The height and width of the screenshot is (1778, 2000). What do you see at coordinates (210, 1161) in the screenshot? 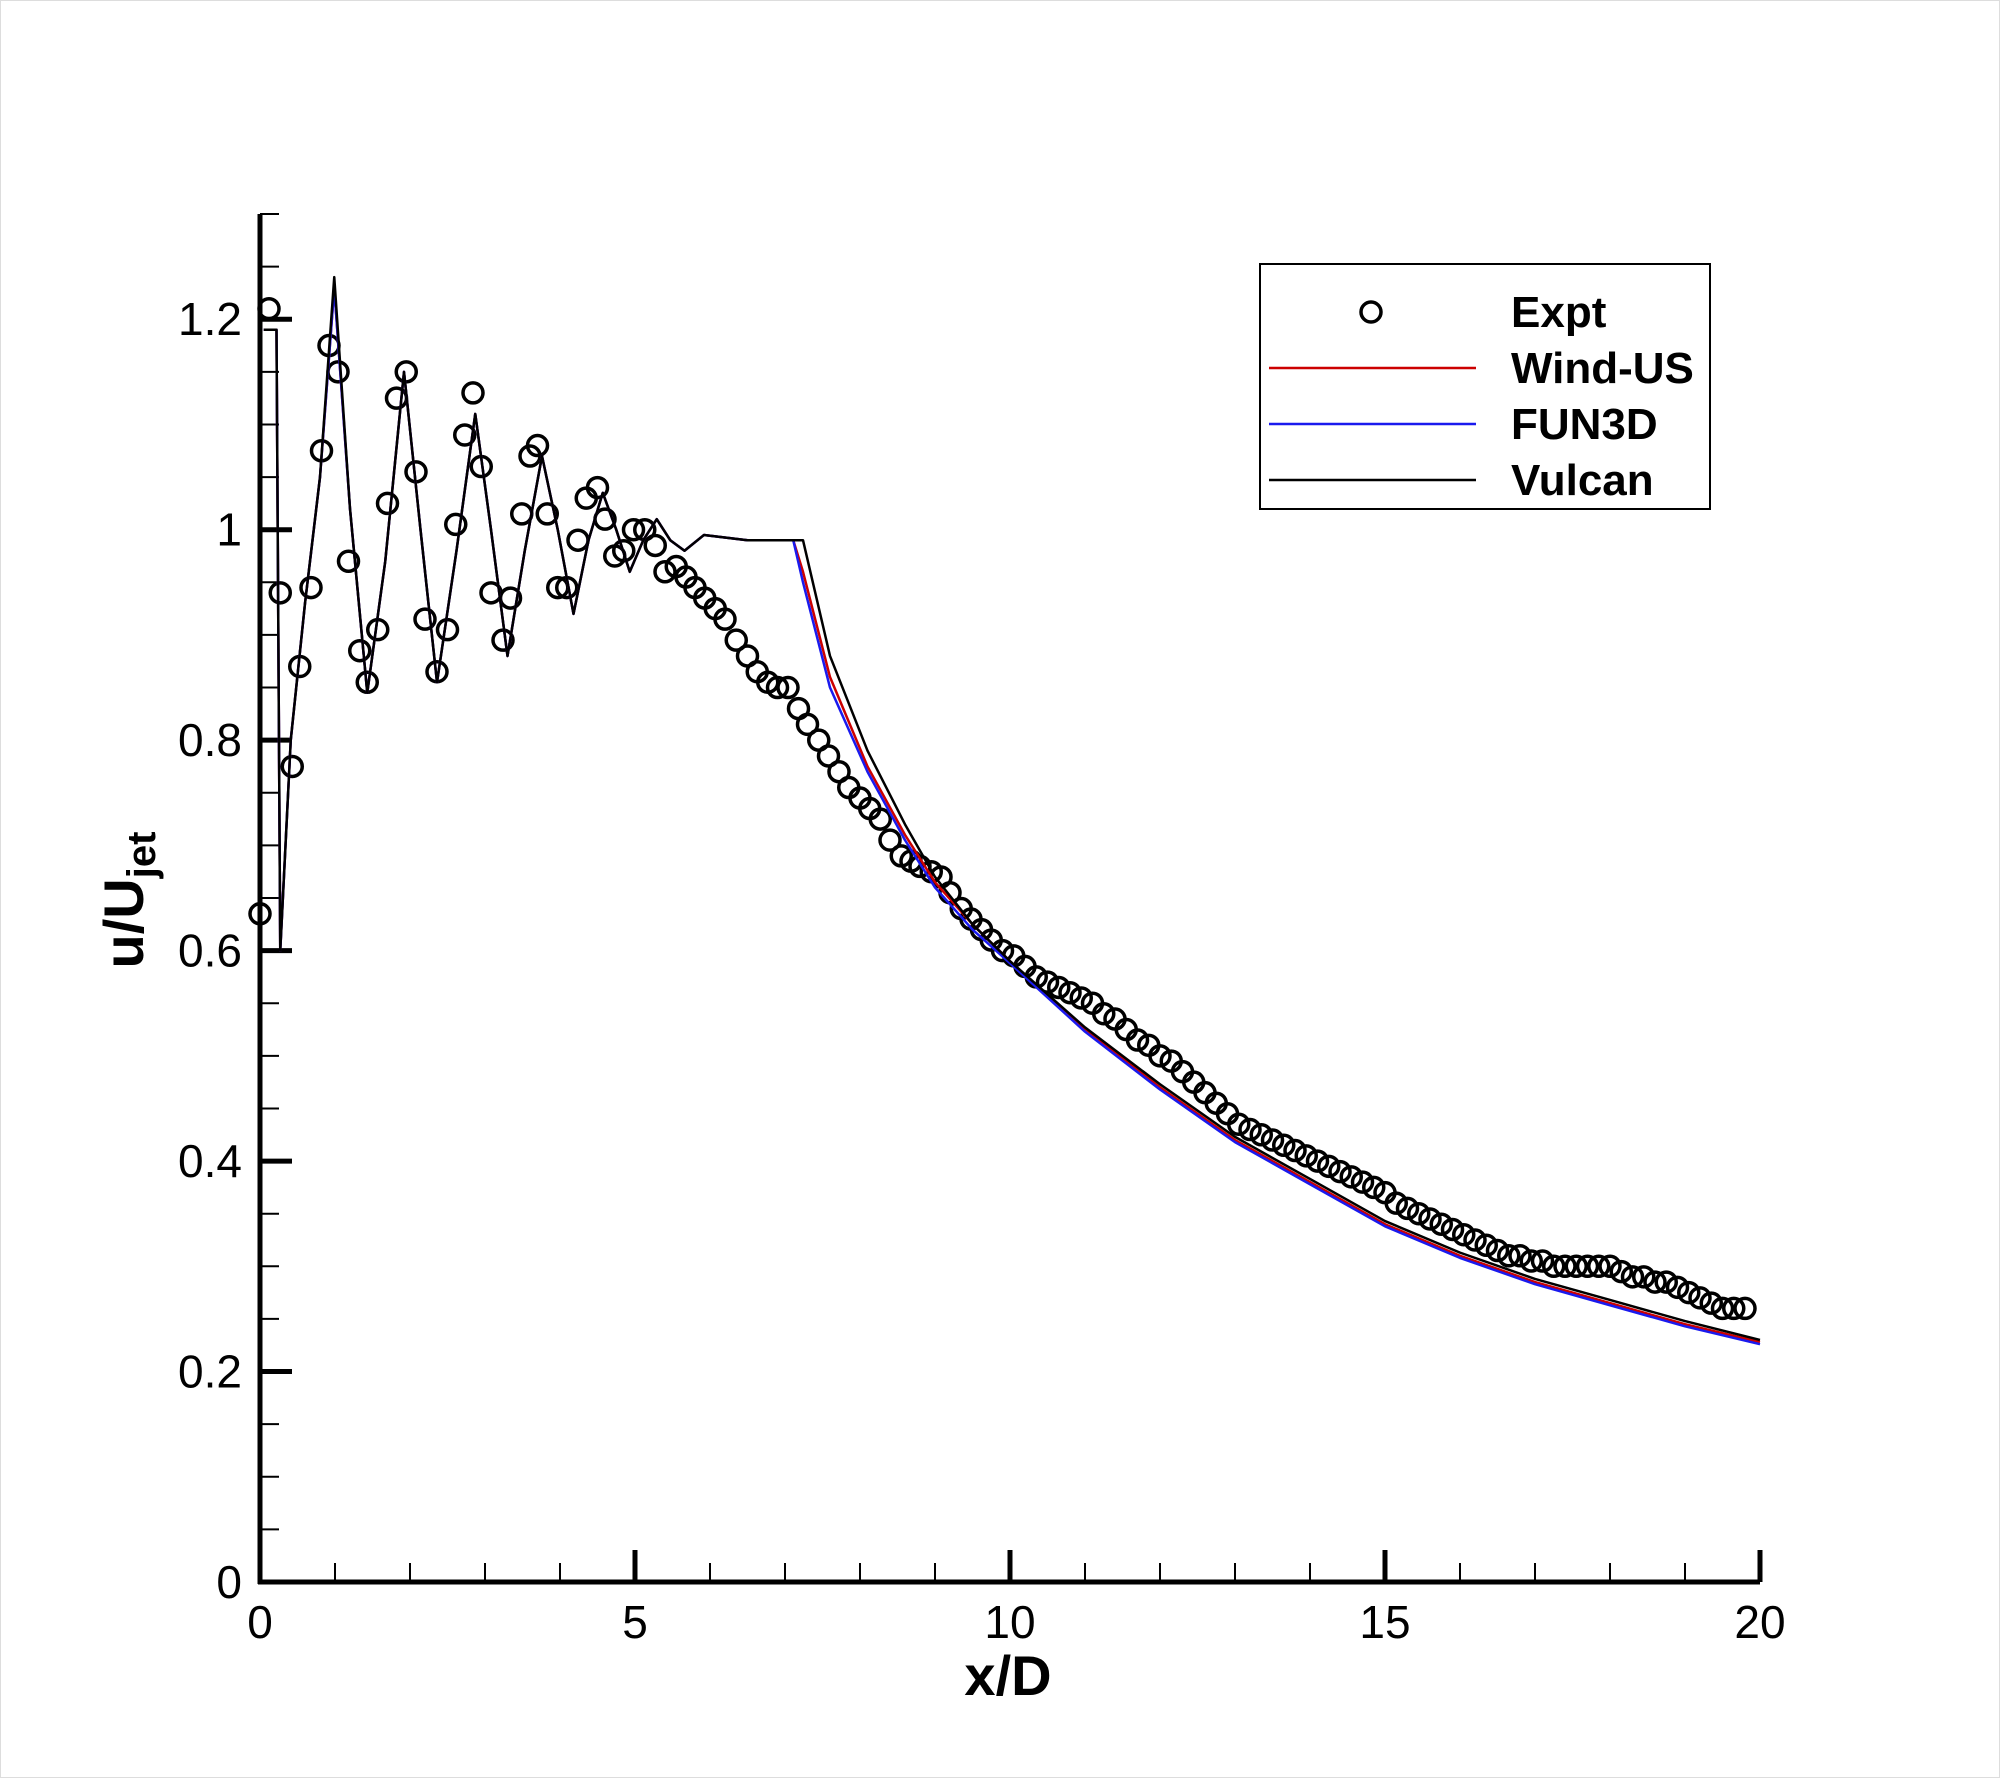
I see `y-tick-label: 0.4` at bounding box center [210, 1161].